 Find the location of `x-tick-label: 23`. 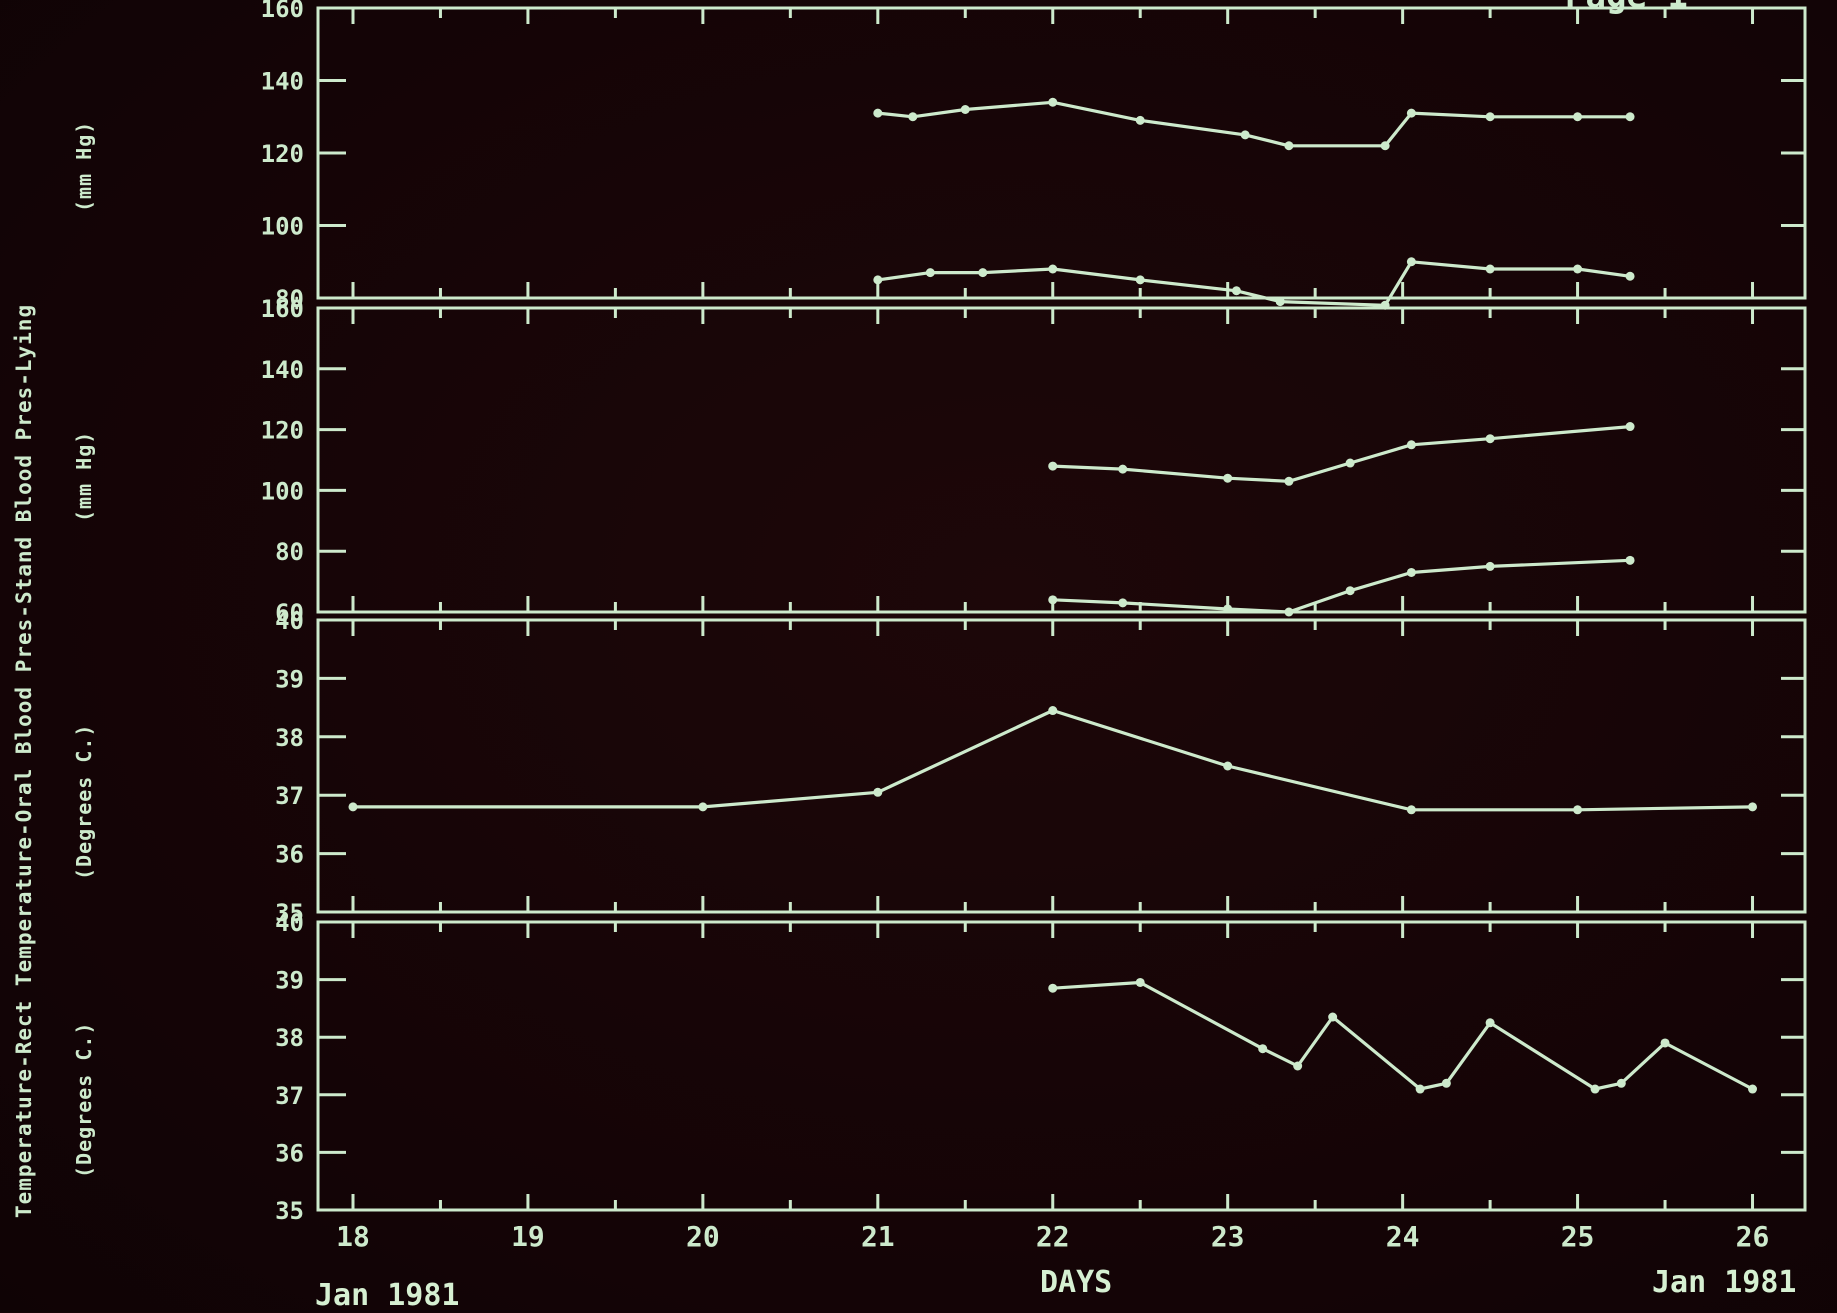

x-tick-label: 23 is located at coordinates (1228, 1236).